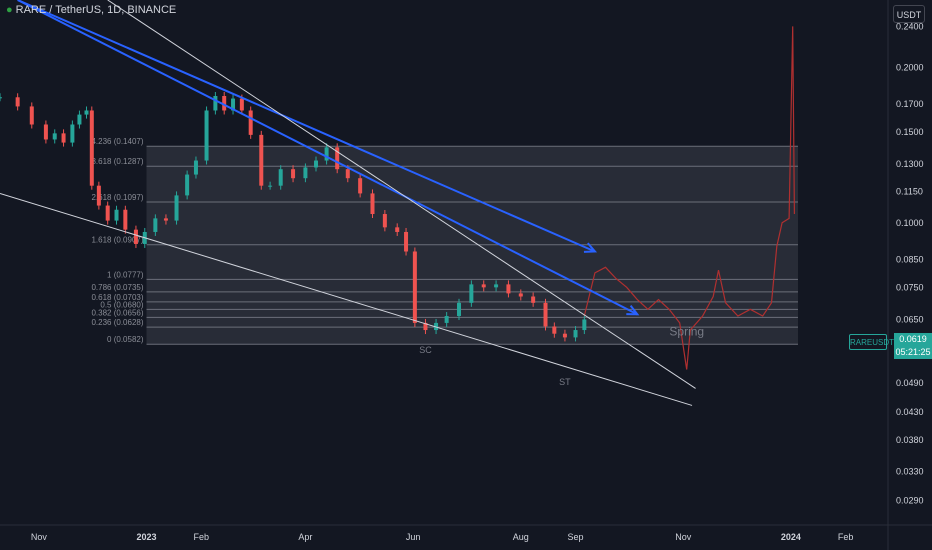  Describe the element at coordinates (910, 287) in the screenshot. I see `price-tick-label: 0.0750` at that location.